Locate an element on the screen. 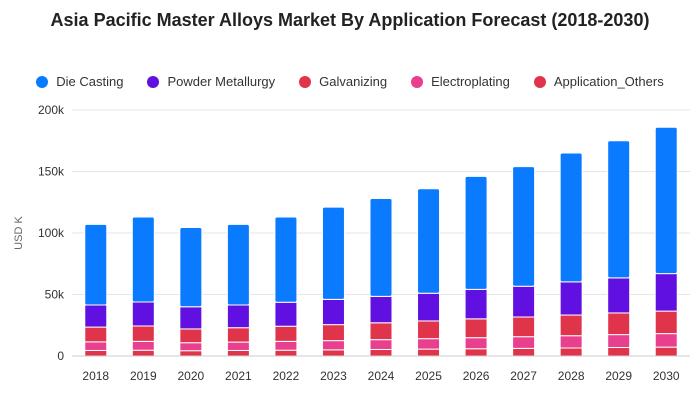 The height and width of the screenshot is (400, 700). bar-galvanizing-2028 is located at coordinates (571, 325).